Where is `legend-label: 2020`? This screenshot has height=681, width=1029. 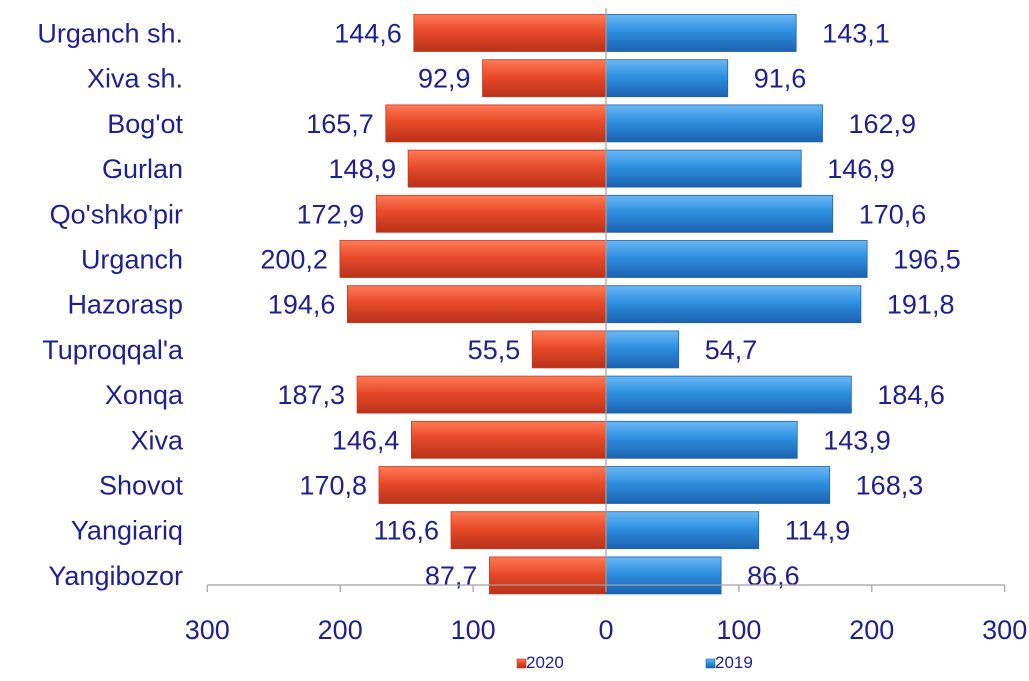
legend-label: 2020 is located at coordinates (545, 662).